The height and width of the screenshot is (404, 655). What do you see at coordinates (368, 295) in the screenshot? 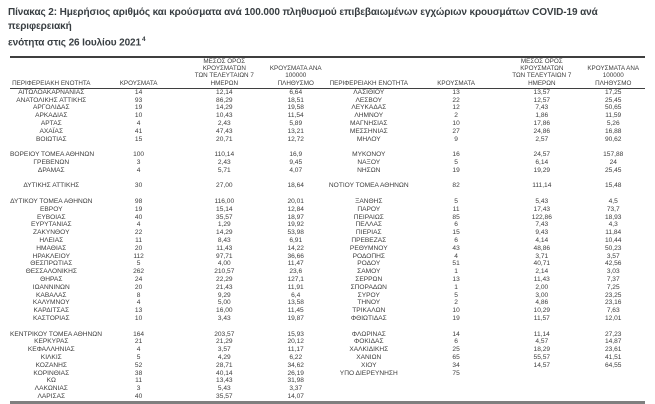
I see `region-name: ΣΥΡΟΥ` at bounding box center [368, 295].